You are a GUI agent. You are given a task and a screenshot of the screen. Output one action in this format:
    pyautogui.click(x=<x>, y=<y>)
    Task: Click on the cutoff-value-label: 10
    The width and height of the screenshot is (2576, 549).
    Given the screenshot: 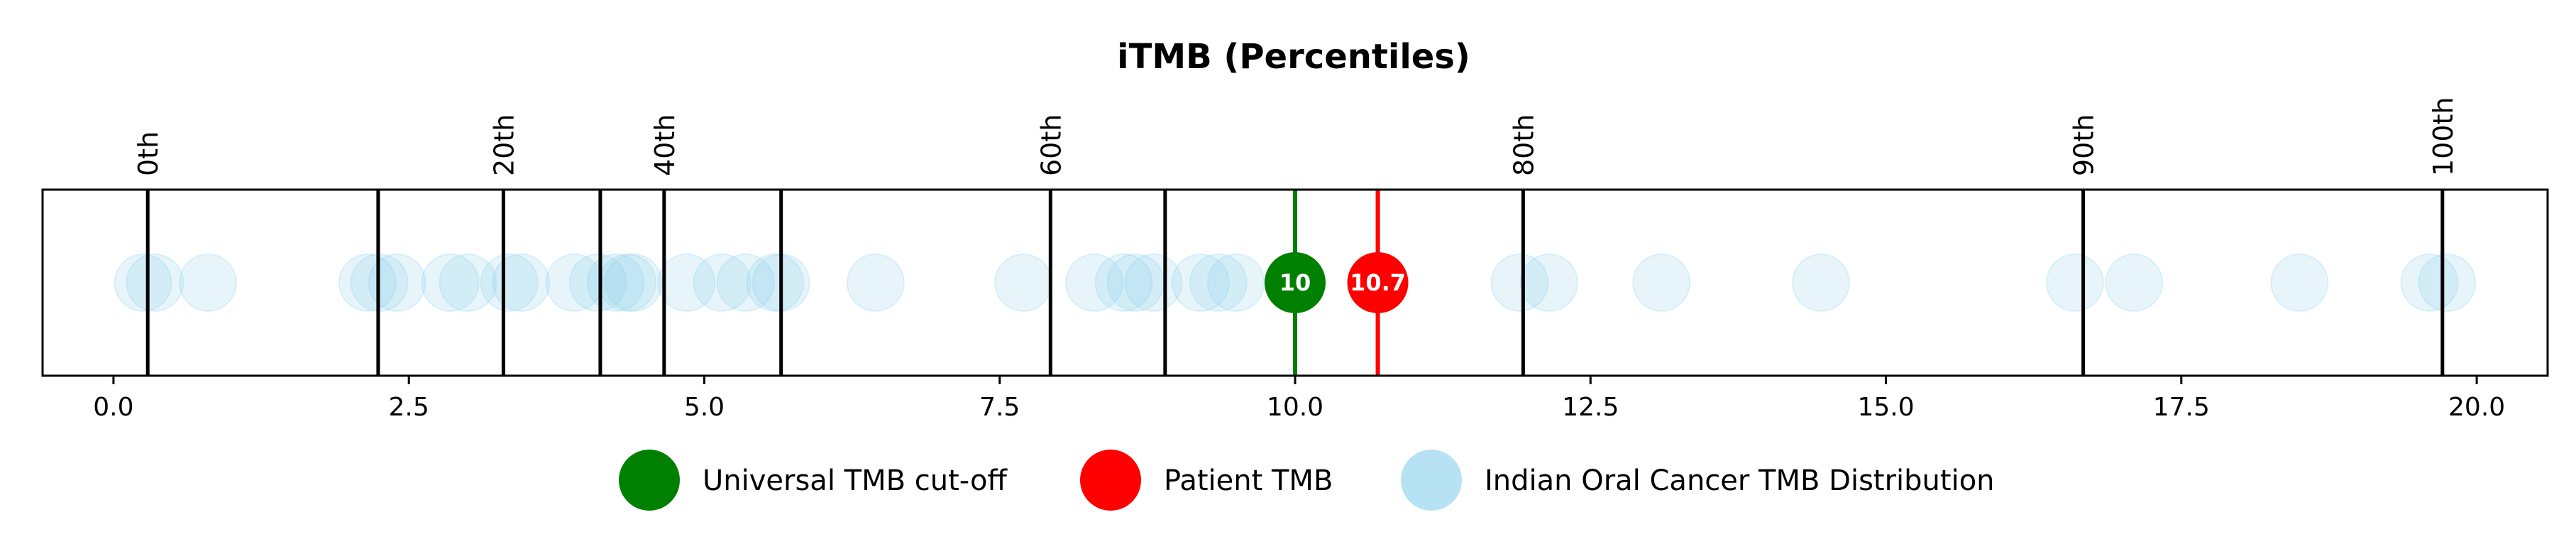 What is the action you would take?
    pyautogui.click(x=1295, y=283)
    